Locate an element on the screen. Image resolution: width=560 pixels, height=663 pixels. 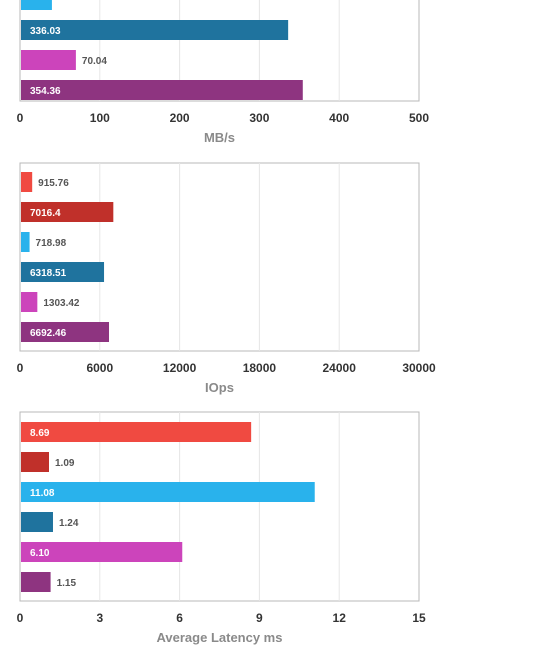
bar-value-label: 1.24 is located at coordinates (69, 523).